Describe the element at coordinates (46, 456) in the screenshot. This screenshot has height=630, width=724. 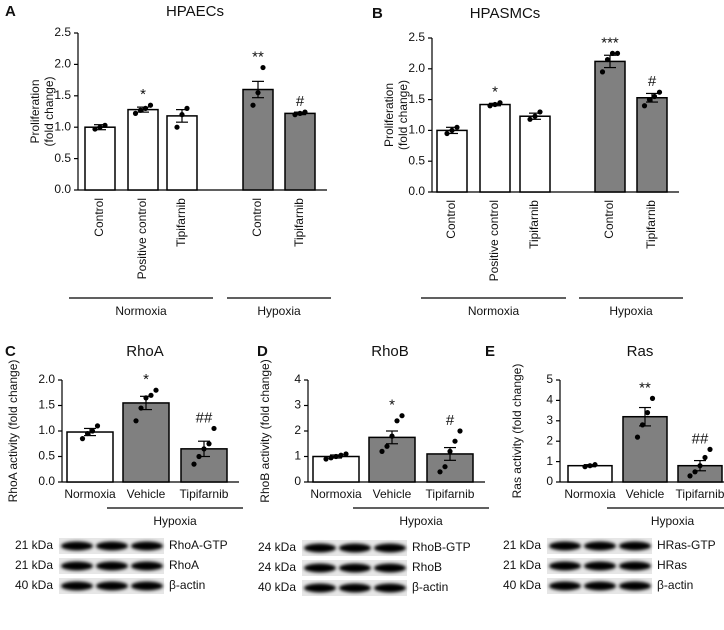
I see `y-tick-label: 0.5` at that location.